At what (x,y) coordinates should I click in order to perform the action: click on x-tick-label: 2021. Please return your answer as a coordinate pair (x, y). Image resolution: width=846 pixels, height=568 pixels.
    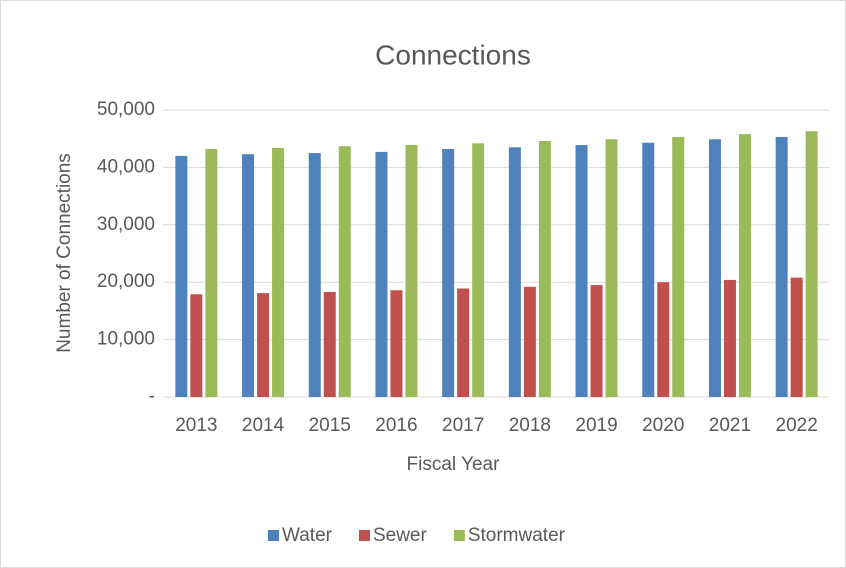
    Looking at the image, I should click on (730, 425).